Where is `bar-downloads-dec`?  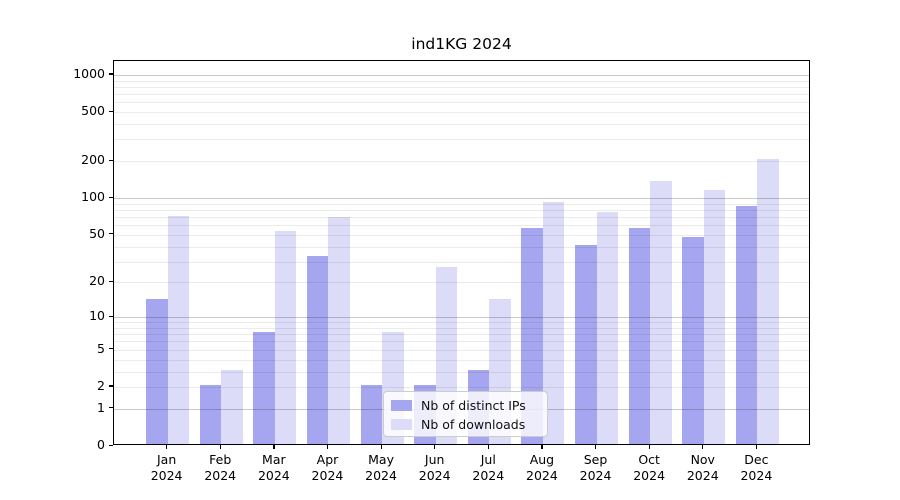
bar-downloads-dec is located at coordinates (768, 301).